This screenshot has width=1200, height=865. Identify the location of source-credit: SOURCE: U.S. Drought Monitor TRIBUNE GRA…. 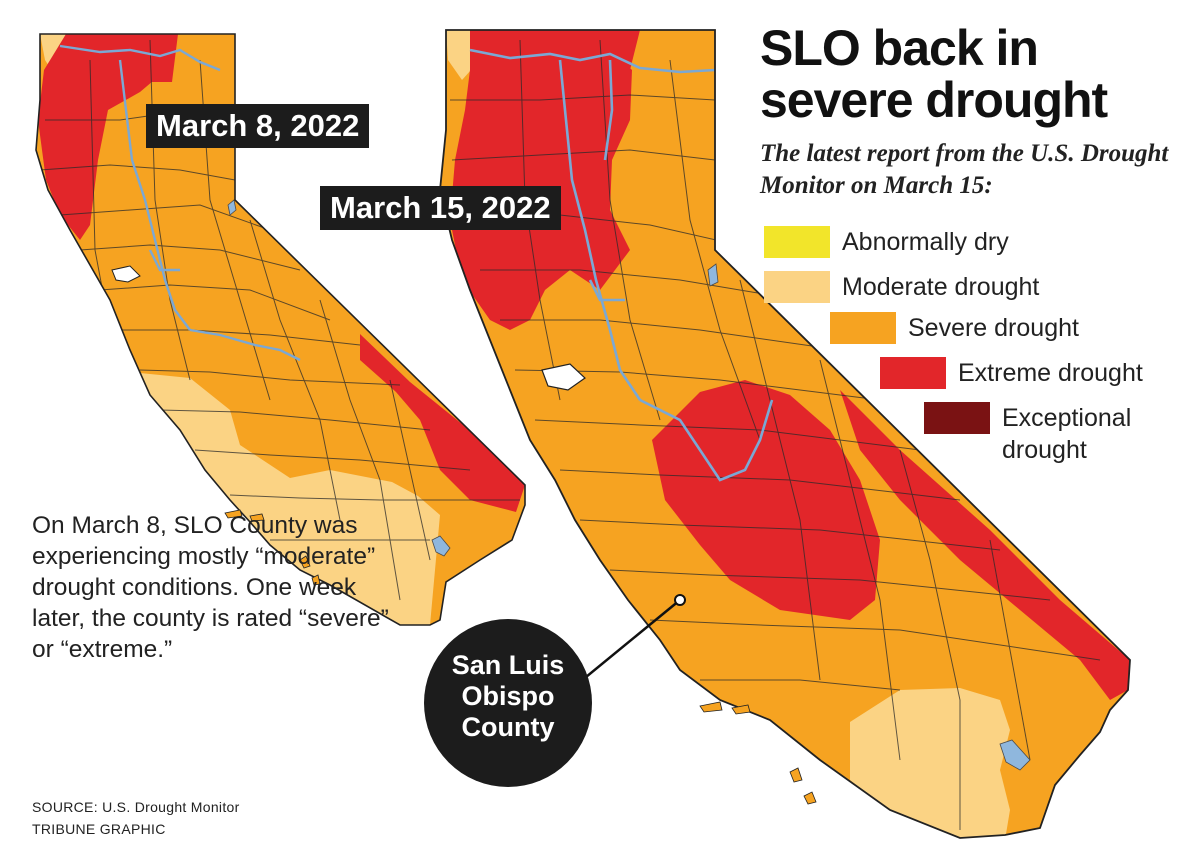
(136, 818).